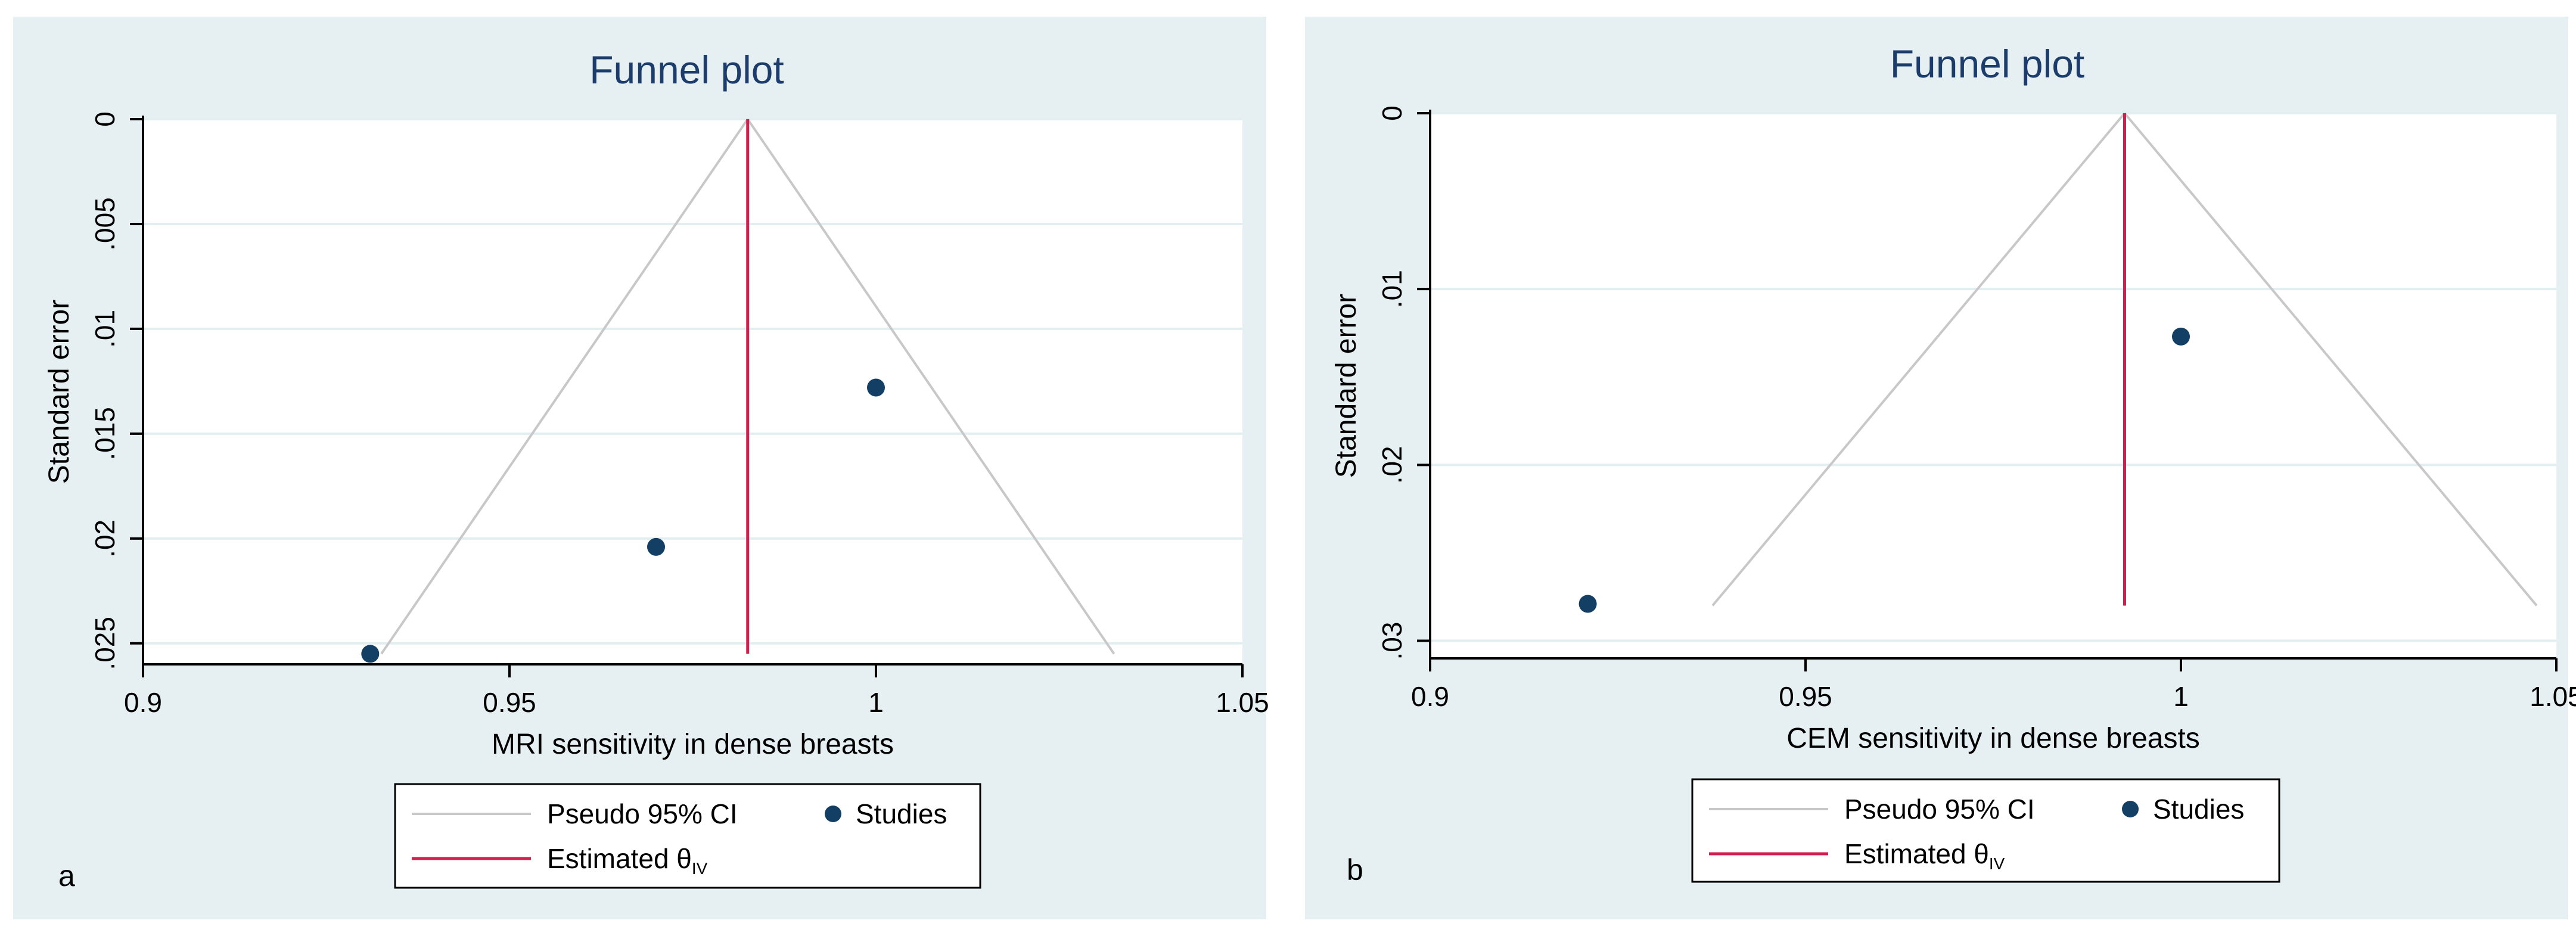  What do you see at coordinates (104, 434) in the screenshot?
I see `y-tick-label: .015` at bounding box center [104, 434].